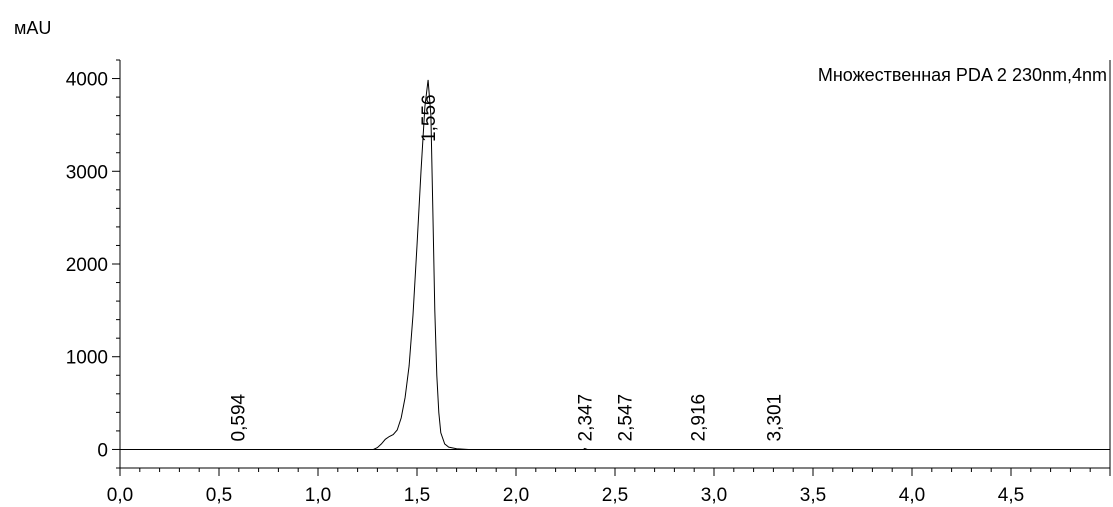 The width and height of the screenshot is (1113, 507). I want to click on x-tick-label: 3,0, so click(714, 495).